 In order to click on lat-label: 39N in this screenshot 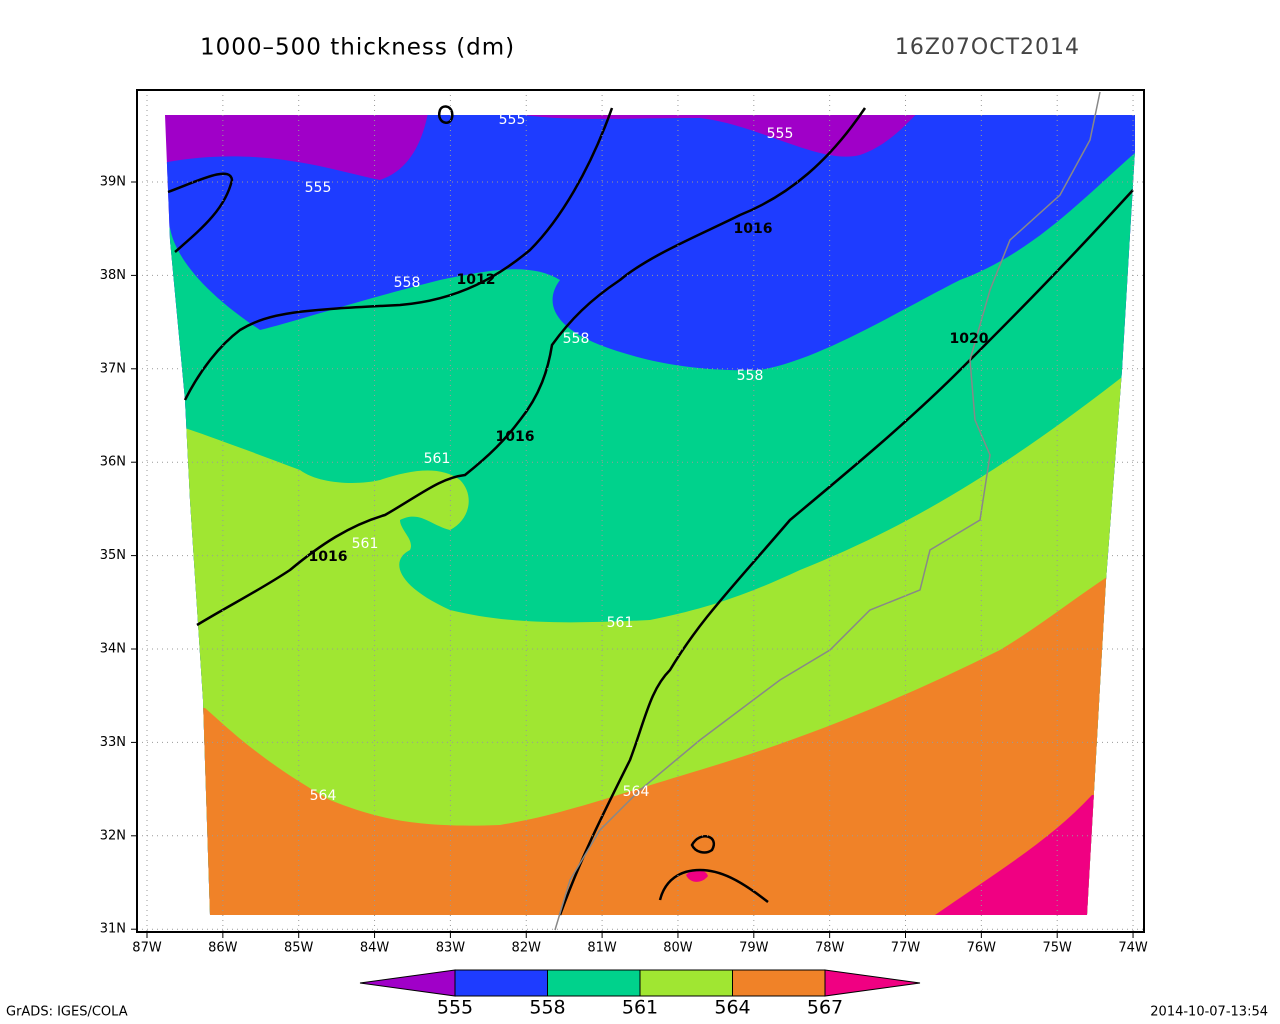, I will do `click(113, 182)`.